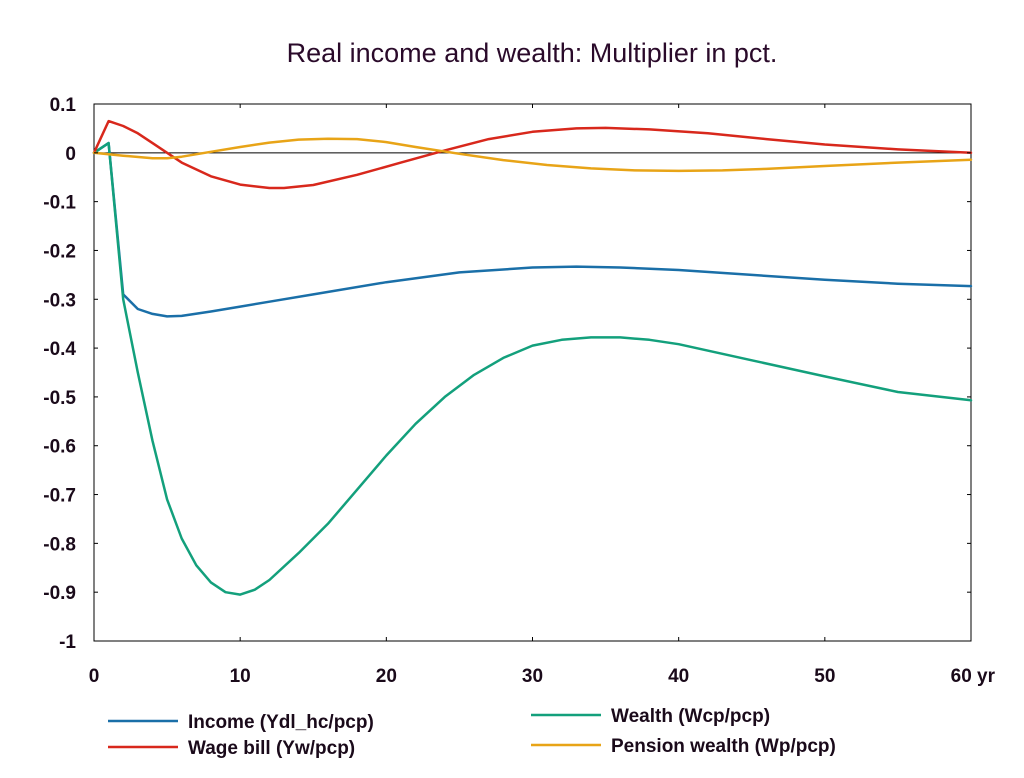 This screenshot has height=778, width=1024. What do you see at coordinates (70, 154) in the screenshot?
I see `y-tick-label: 0` at bounding box center [70, 154].